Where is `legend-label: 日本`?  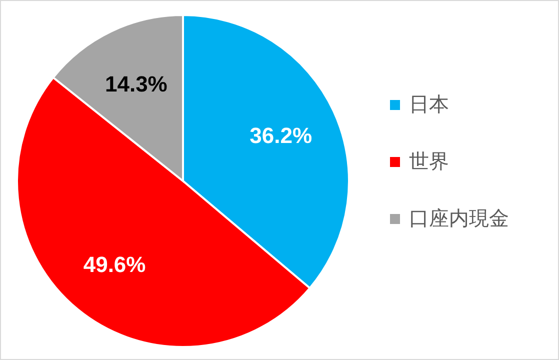
legend-label: 日本 is located at coordinates (429, 105).